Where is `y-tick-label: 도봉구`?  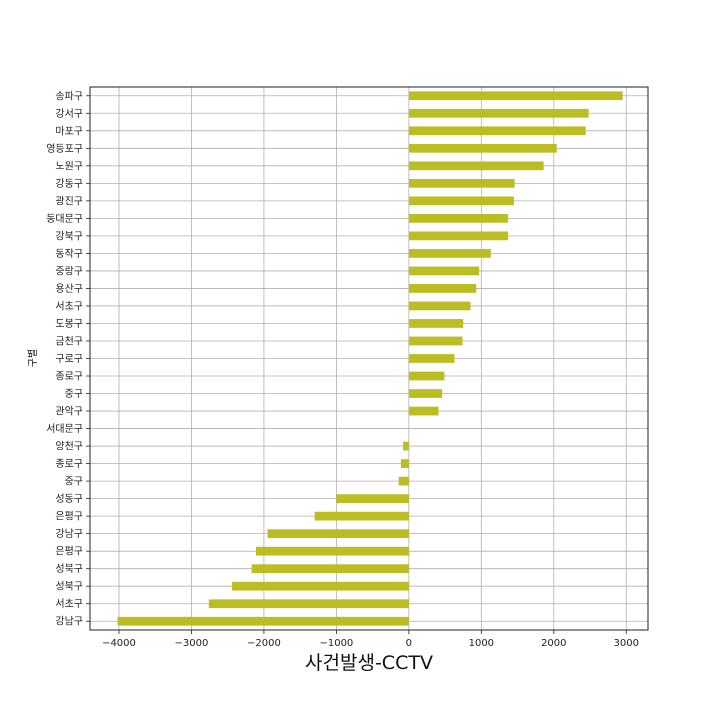
y-tick-label: 도봉구 is located at coordinates (69, 324).